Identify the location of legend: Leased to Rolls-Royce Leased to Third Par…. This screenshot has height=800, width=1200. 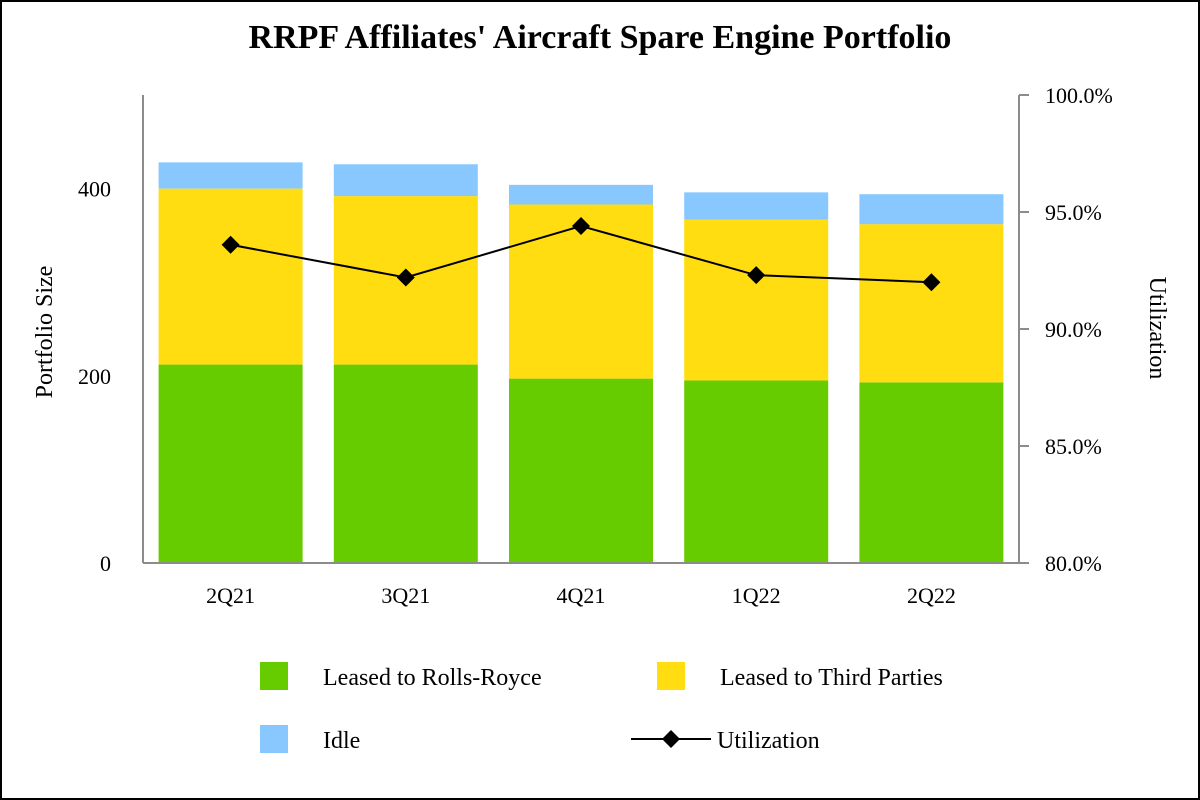
(601, 708).